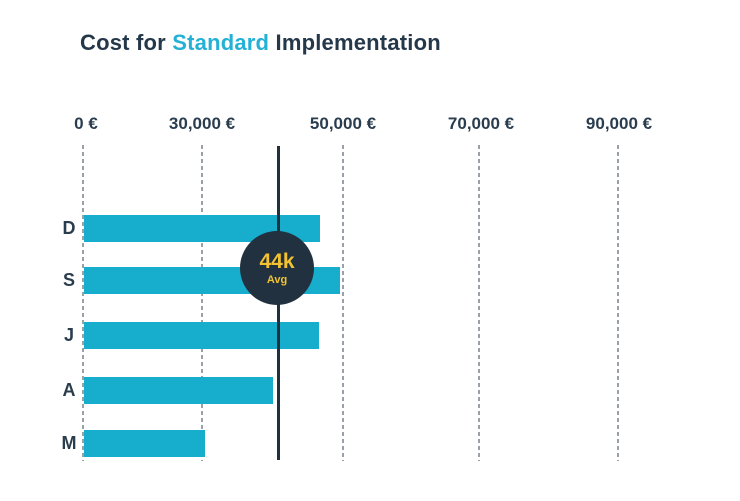 Image resolution: width=740 pixels, height=501 pixels. What do you see at coordinates (277, 279) in the screenshot?
I see `average-caption: Avg` at bounding box center [277, 279].